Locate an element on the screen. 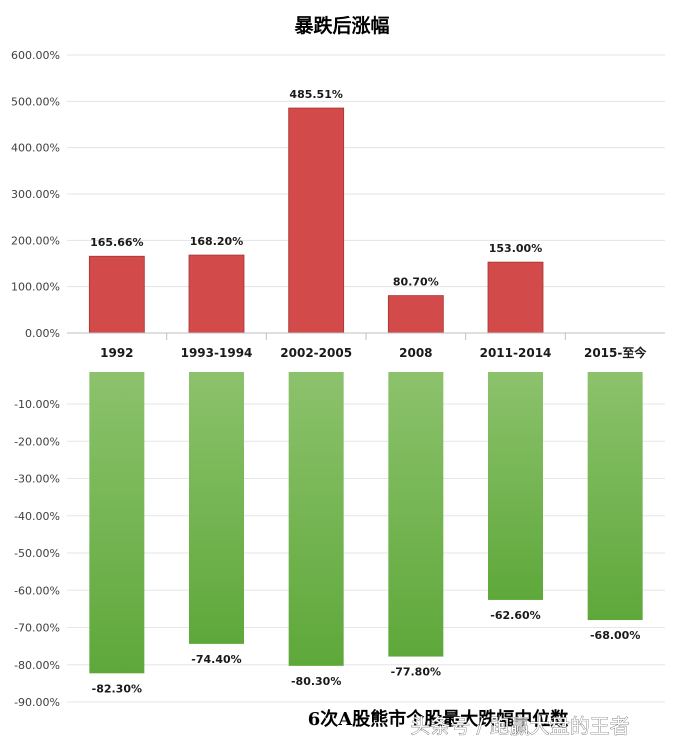 This screenshot has height=747, width=681. x-category-label: 2015-至今 is located at coordinates (615, 352).